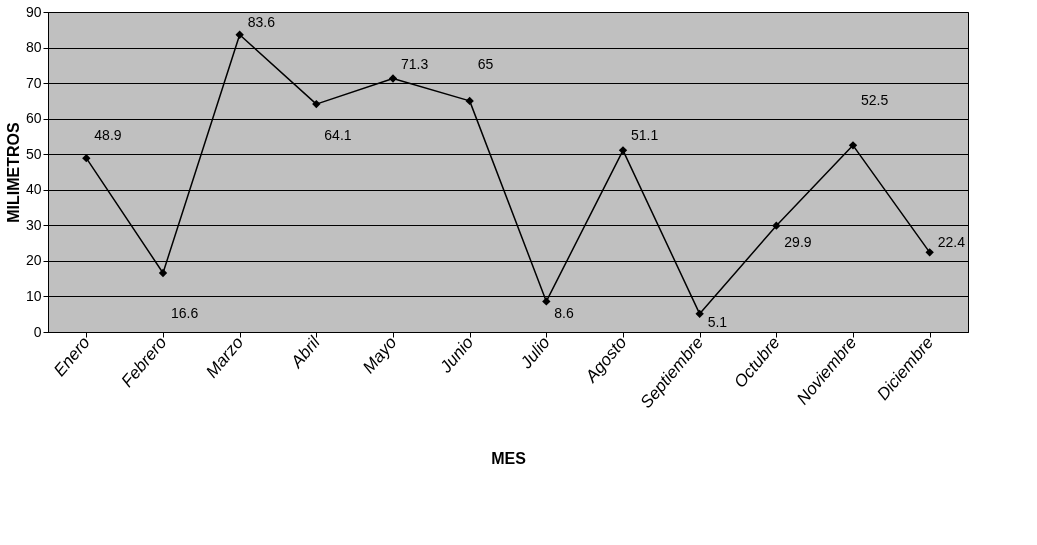 The height and width of the screenshot is (545, 1037). What do you see at coordinates (485, 64) in the screenshot?
I see `data-label: 65` at bounding box center [485, 64].